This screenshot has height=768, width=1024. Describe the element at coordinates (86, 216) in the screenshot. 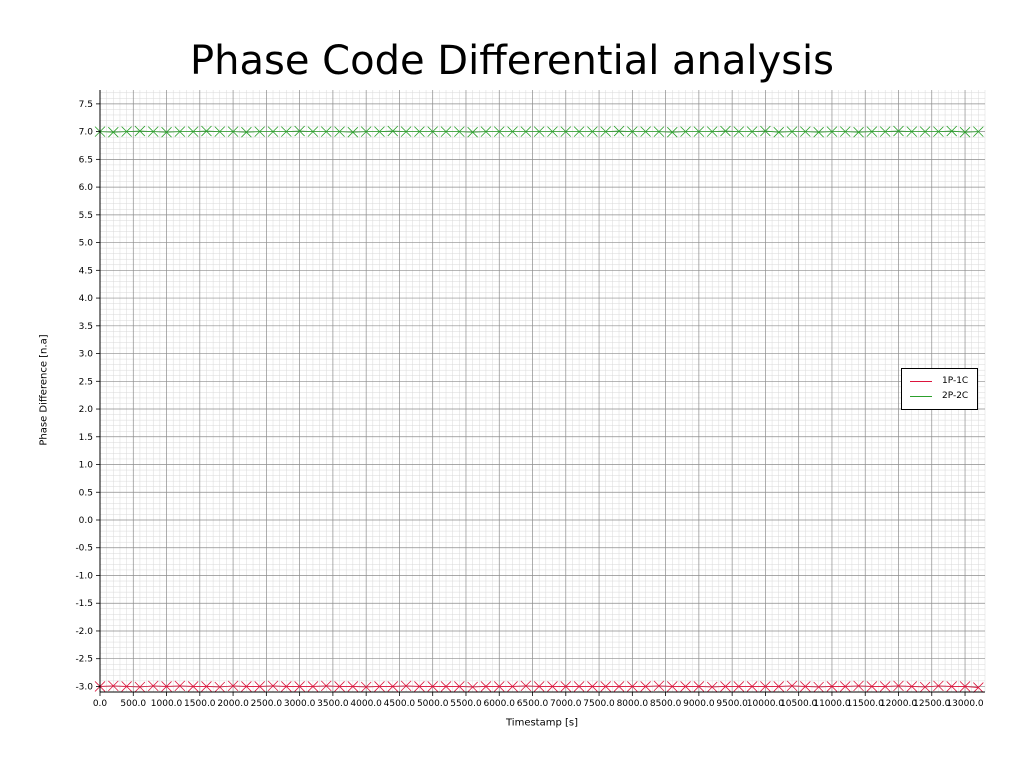

I see `y-tick-label: 5.5` at that location.